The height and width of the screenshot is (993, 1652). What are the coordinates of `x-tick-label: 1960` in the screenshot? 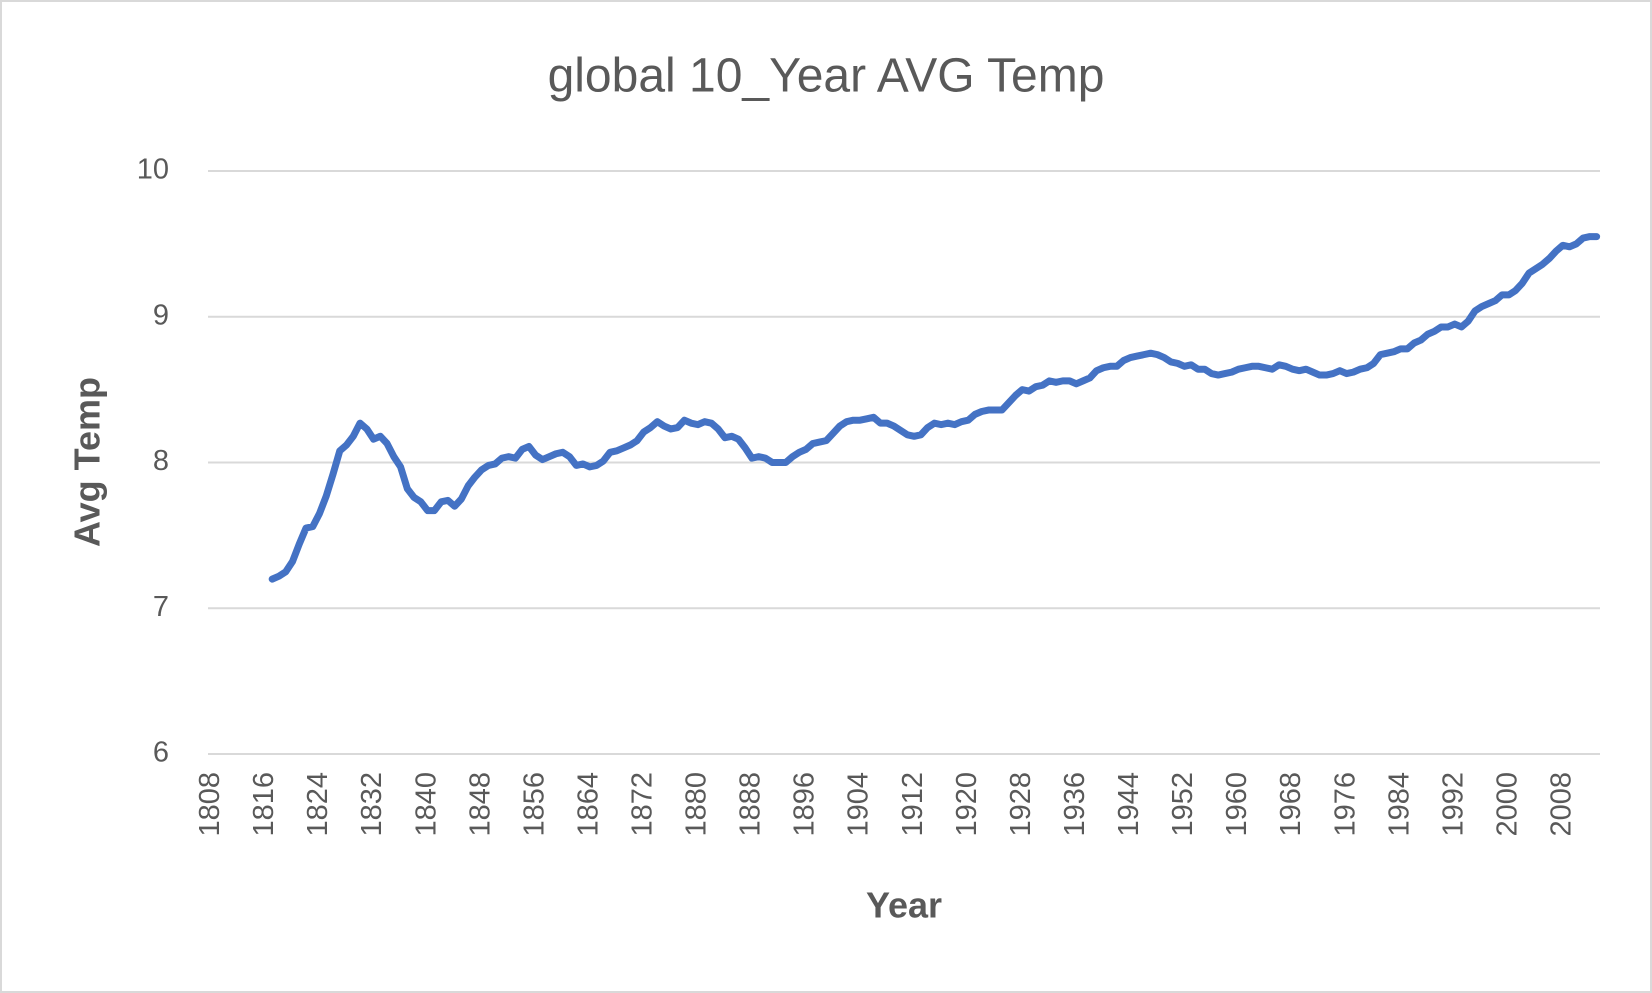 It's located at (1237, 804).